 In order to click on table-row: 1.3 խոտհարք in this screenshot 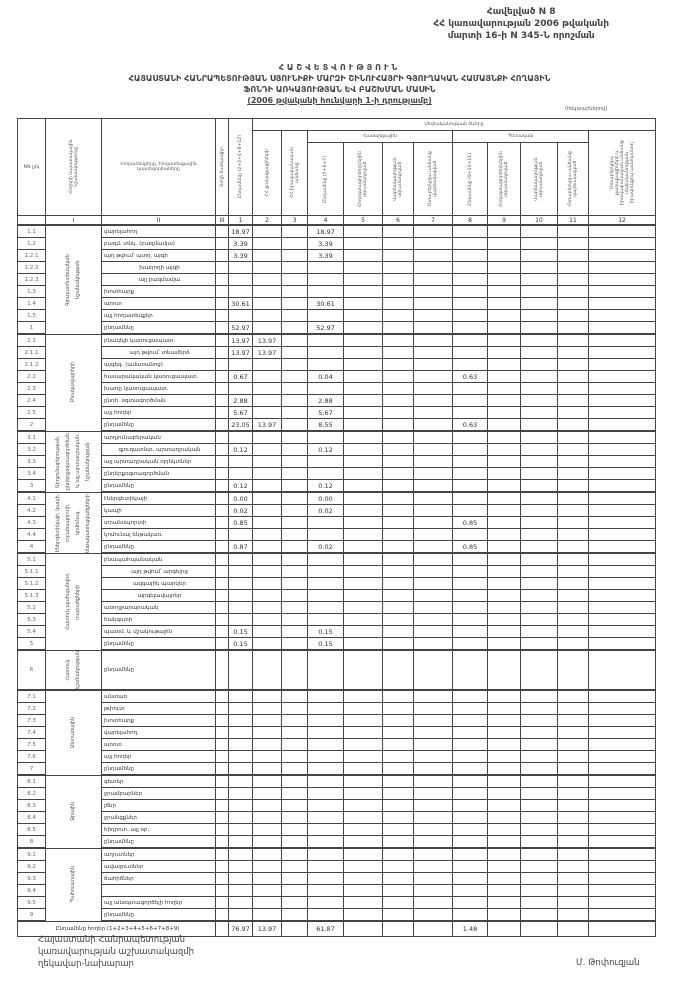, I will do `click(337, 291)`.